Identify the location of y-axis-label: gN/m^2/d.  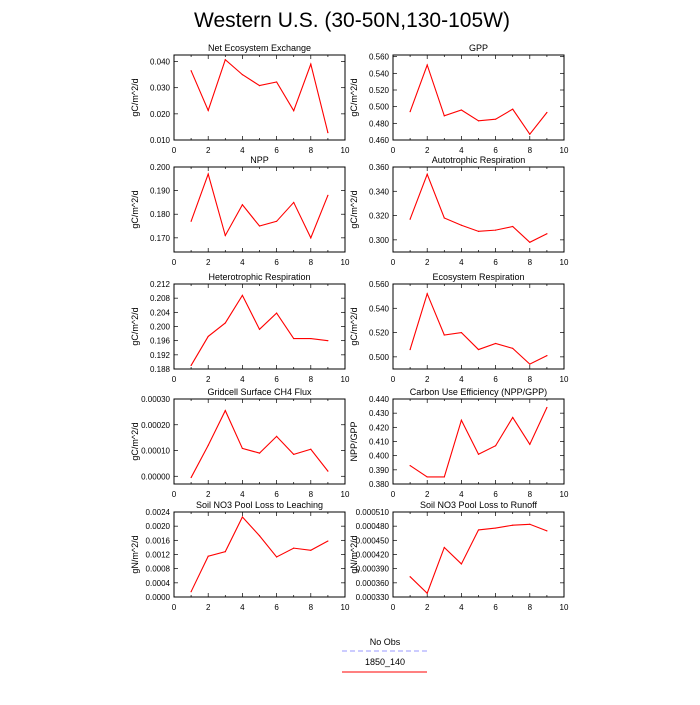
(135, 554).